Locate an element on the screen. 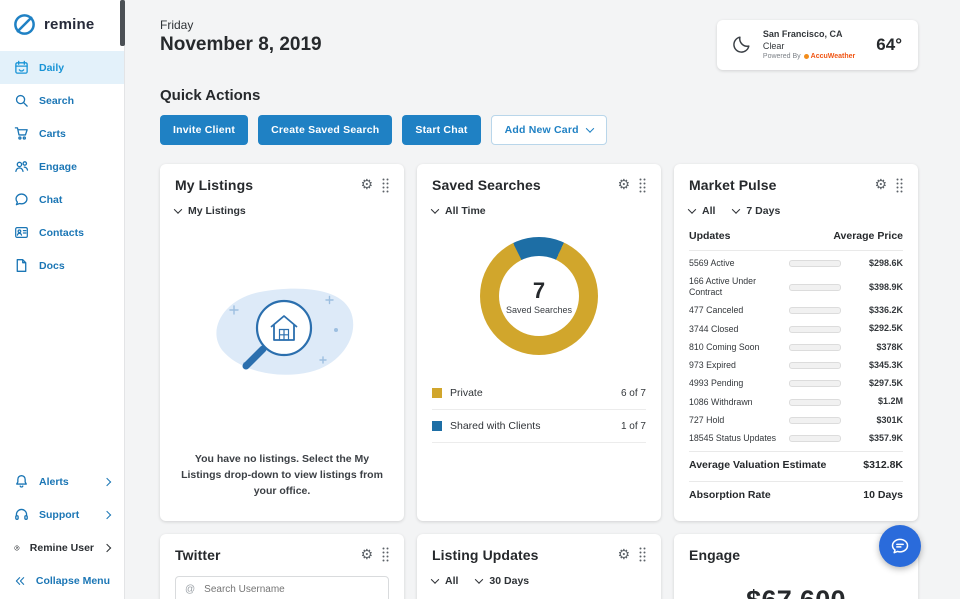 This screenshot has width=960, height=599. headset-icon is located at coordinates (21, 514).